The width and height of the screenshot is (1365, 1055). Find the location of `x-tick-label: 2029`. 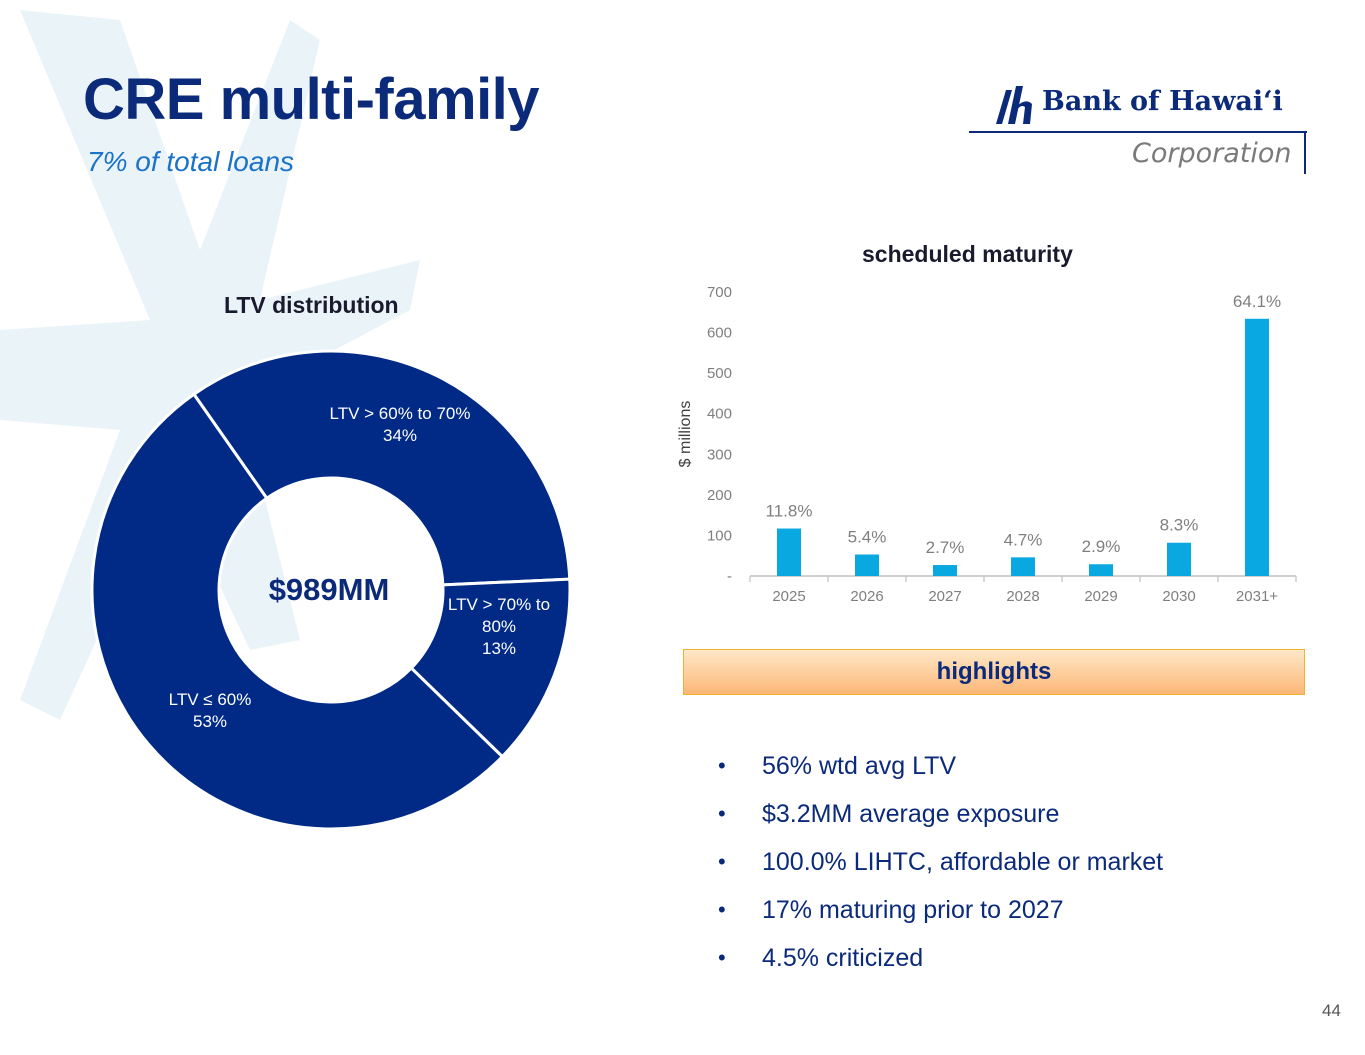

x-tick-label: 2029 is located at coordinates (1100, 596).